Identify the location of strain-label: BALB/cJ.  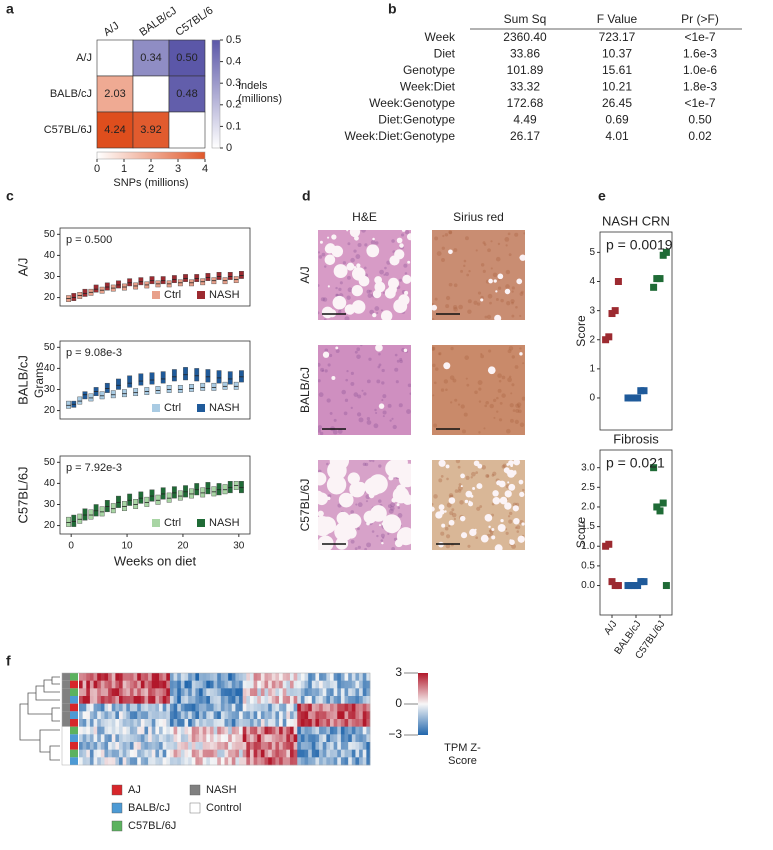
(22, 380).